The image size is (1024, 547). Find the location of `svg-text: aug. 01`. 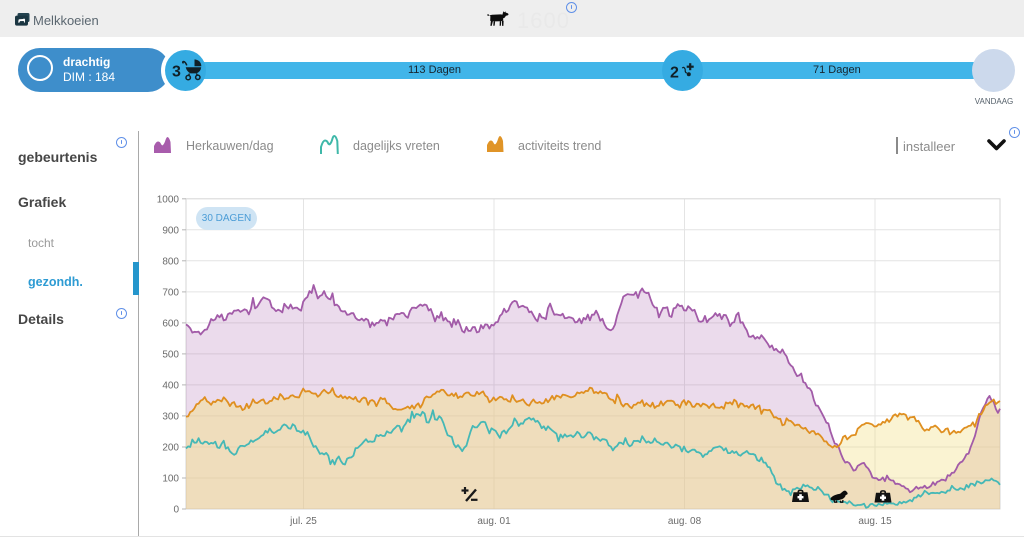

svg-text: aug. 01 is located at coordinates (494, 521).